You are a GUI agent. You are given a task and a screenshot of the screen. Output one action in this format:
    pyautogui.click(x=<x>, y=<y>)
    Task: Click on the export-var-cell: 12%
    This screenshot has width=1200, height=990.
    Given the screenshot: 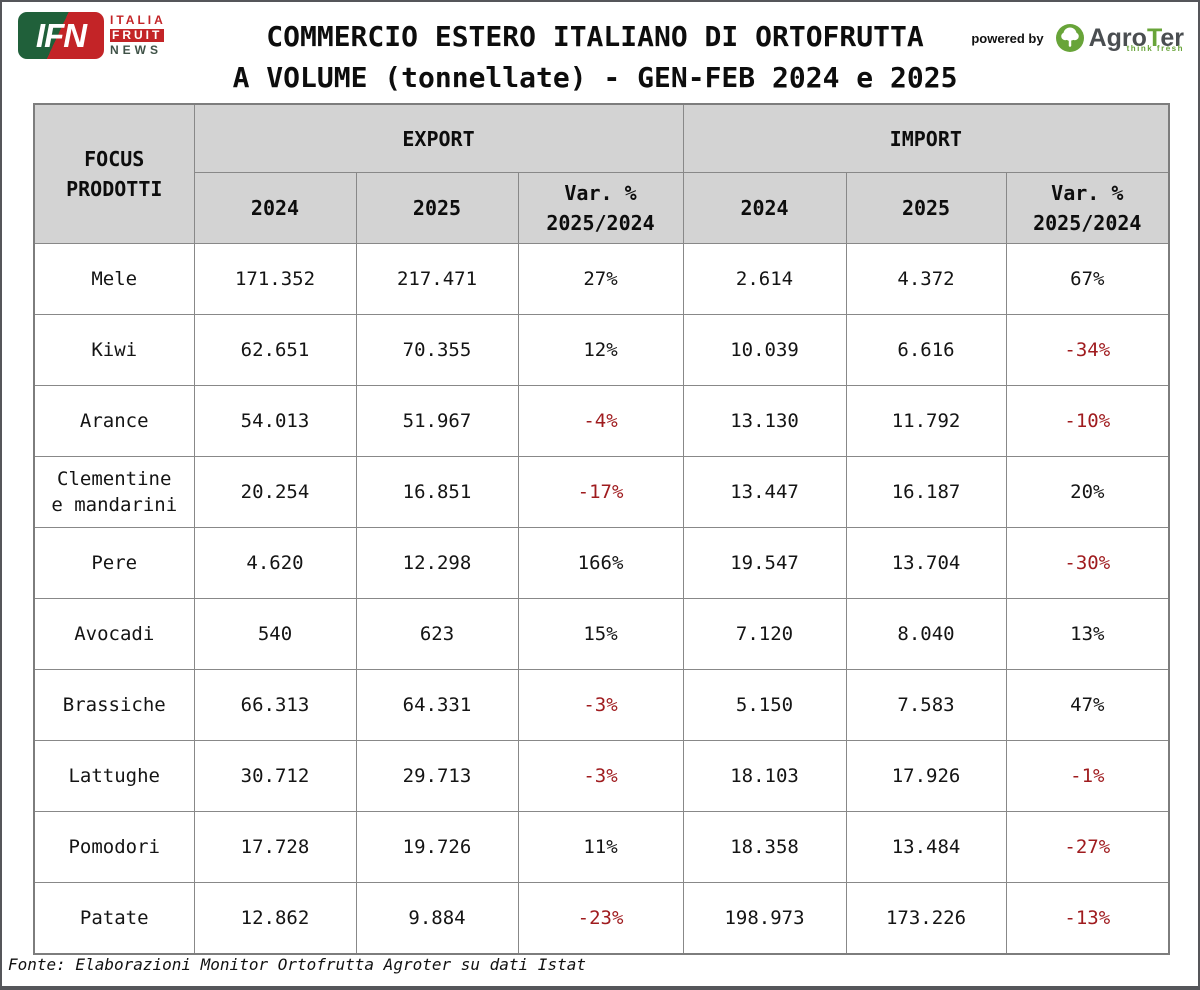 What is the action you would take?
    pyautogui.click(x=600, y=350)
    